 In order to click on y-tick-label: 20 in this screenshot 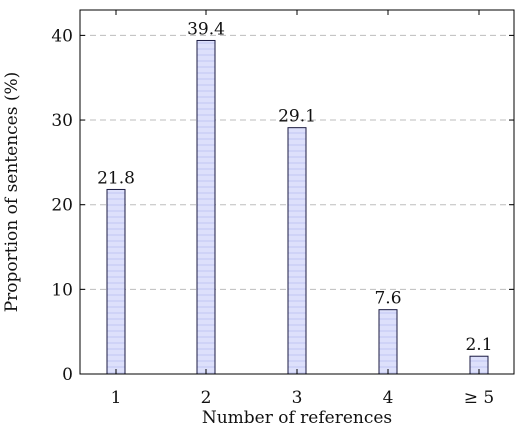, I will do `click(62, 206)`.